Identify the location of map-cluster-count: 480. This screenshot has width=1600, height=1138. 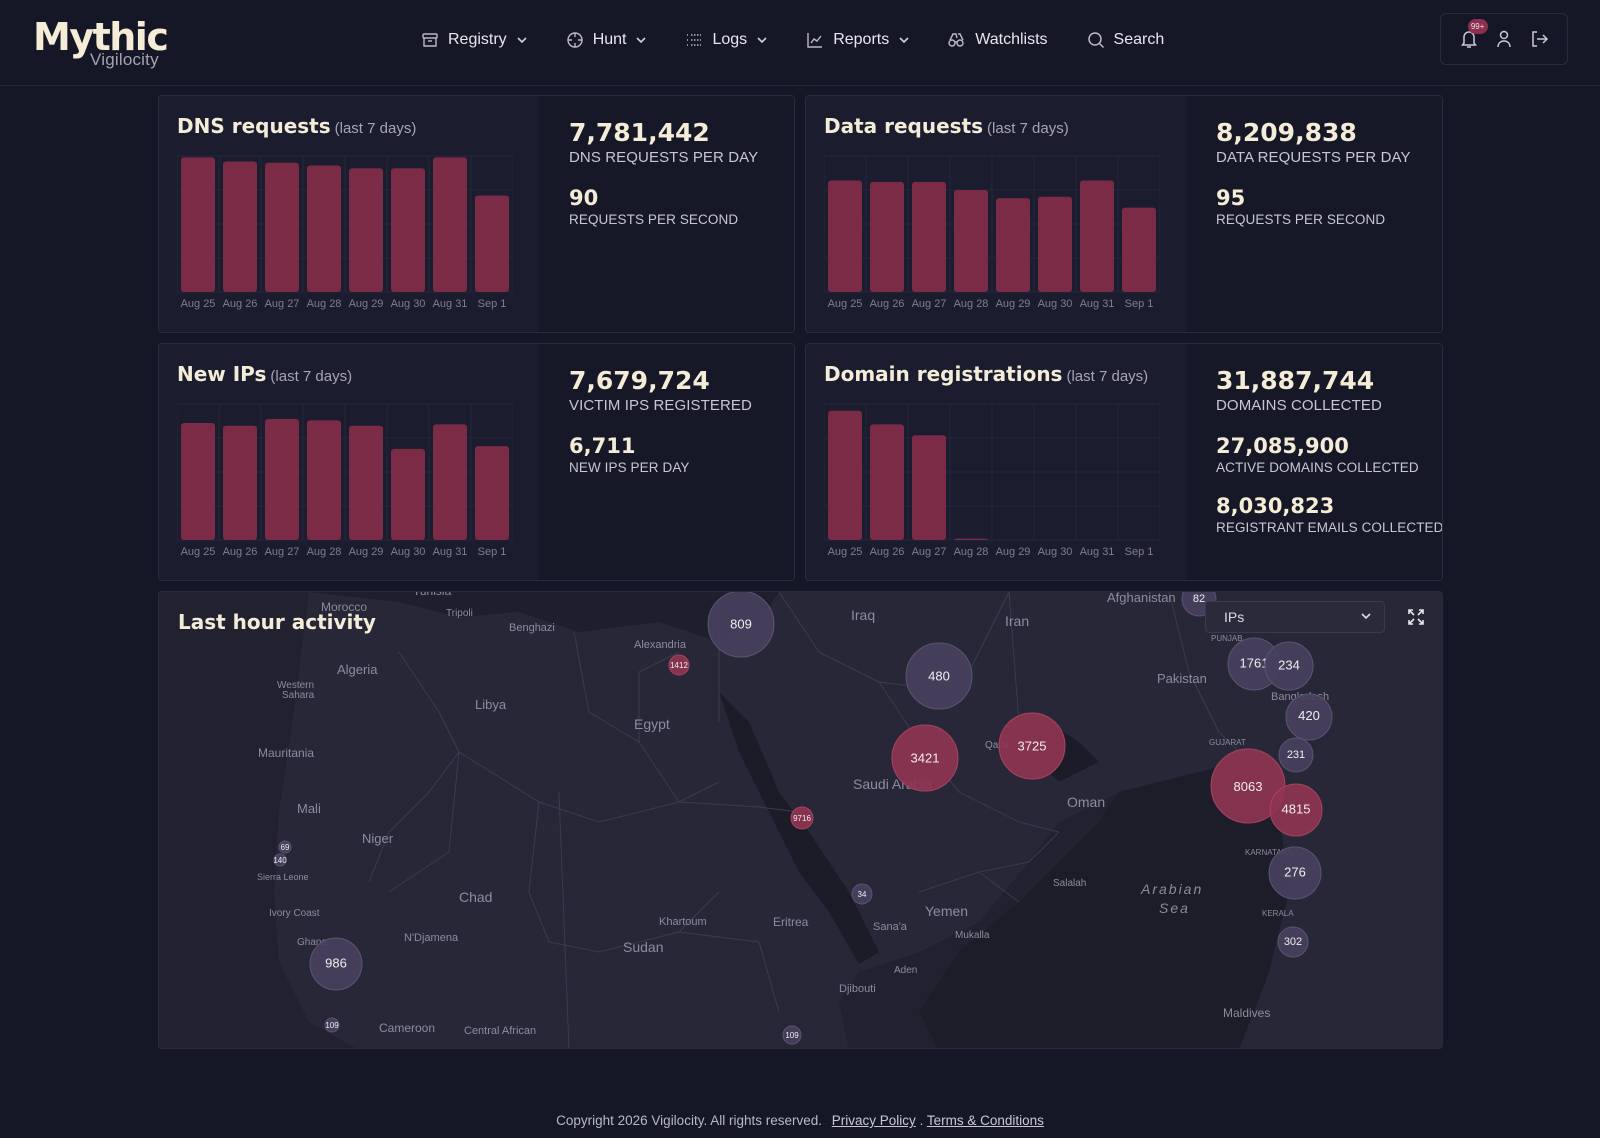
(939, 676).